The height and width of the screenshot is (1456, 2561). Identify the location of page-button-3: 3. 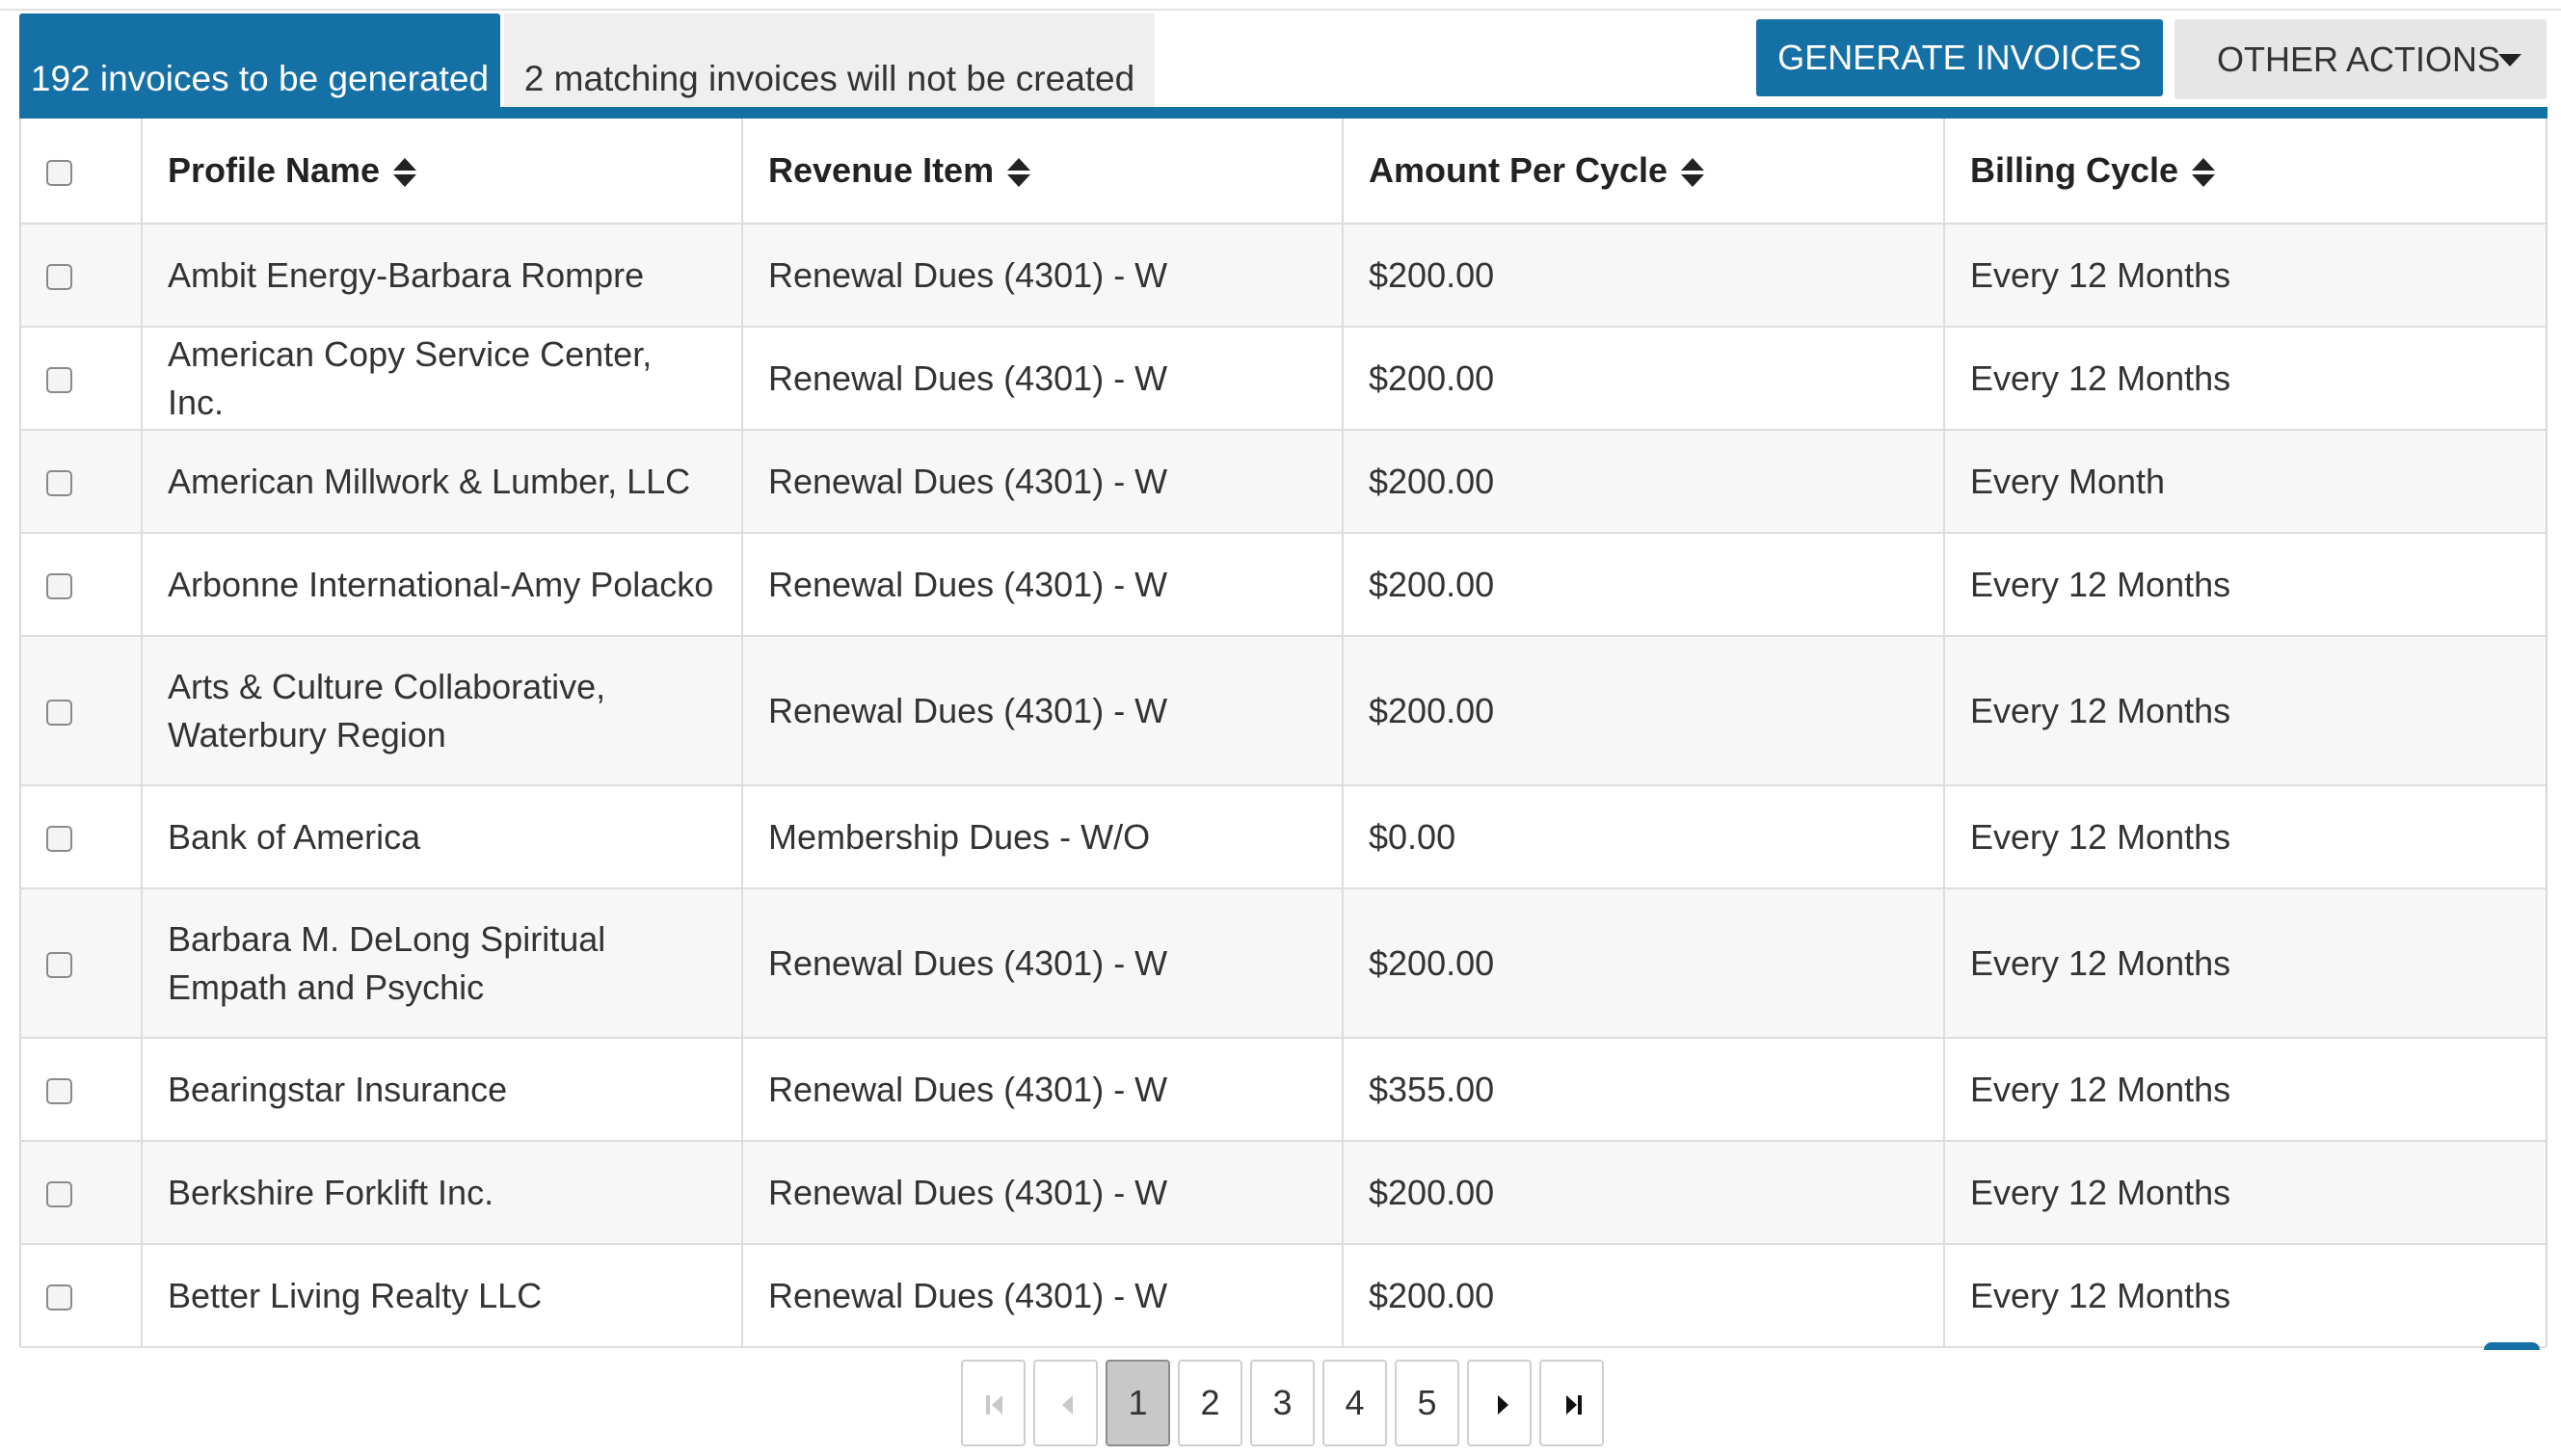
(1282, 1403).